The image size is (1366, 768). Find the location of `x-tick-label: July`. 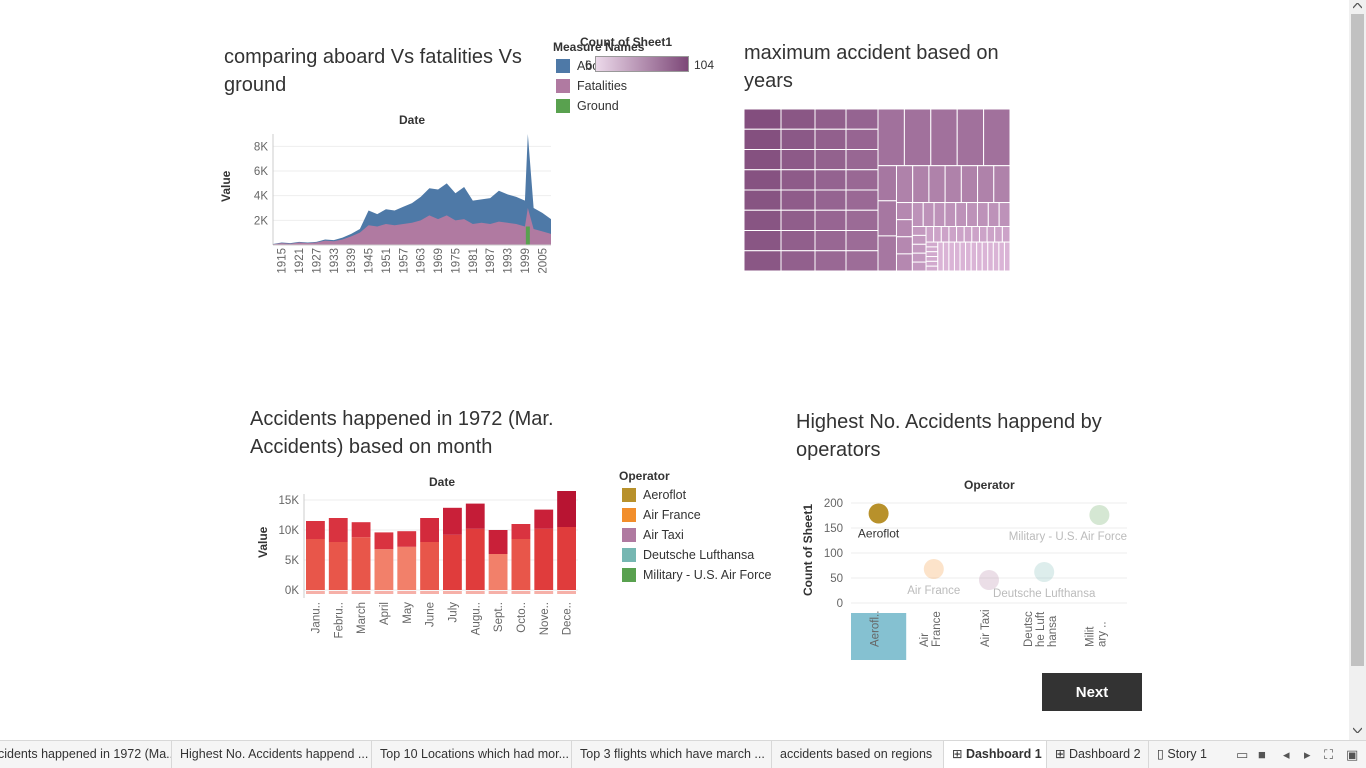

x-tick-label: July is located at coordinates (453, 612).